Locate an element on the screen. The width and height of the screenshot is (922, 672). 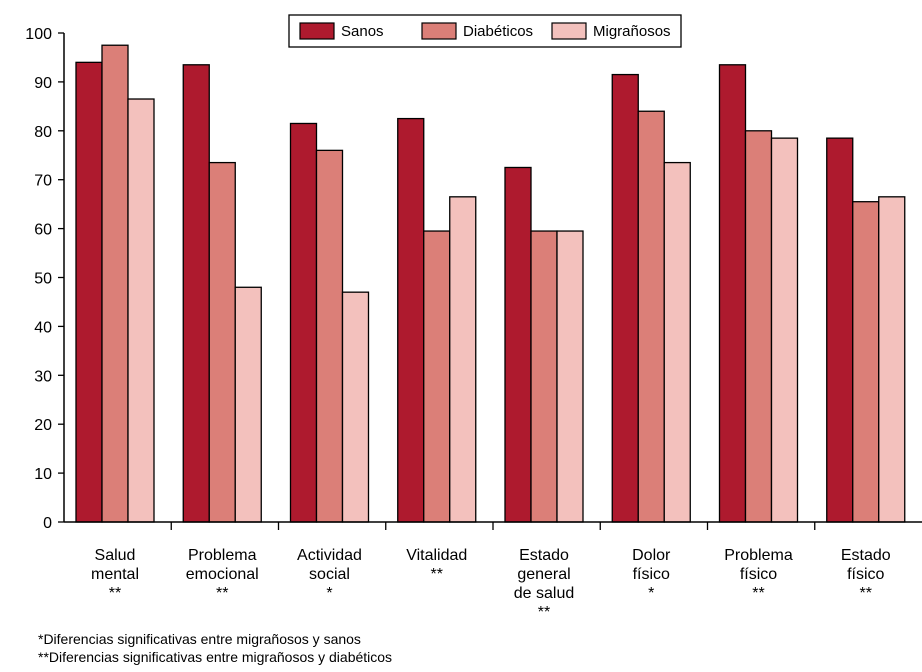
y-tick-label: 0 is located at coordinates (47, 523).